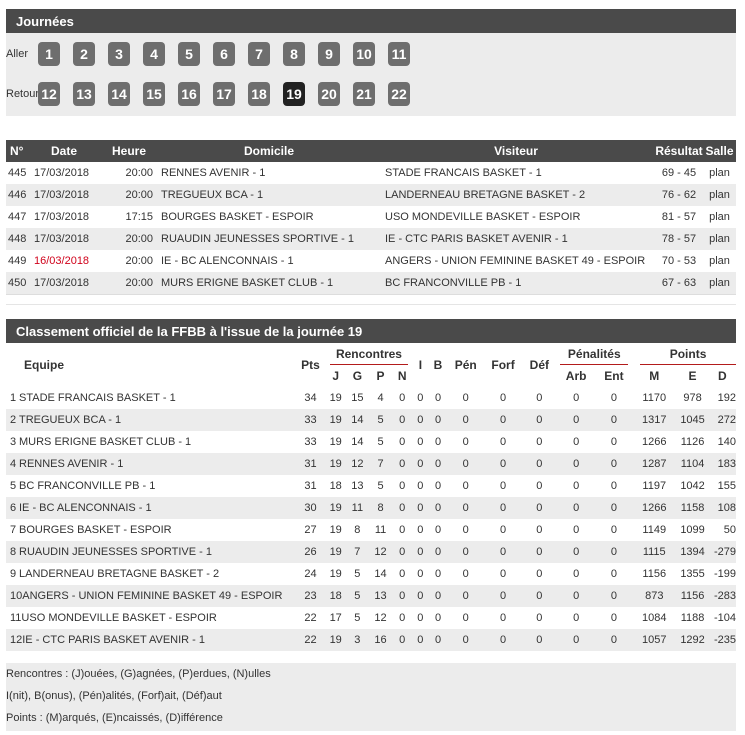 The width and height of the screenshot is (745, 735). I want to click on journee-button-10: 10, so click(364, 54).